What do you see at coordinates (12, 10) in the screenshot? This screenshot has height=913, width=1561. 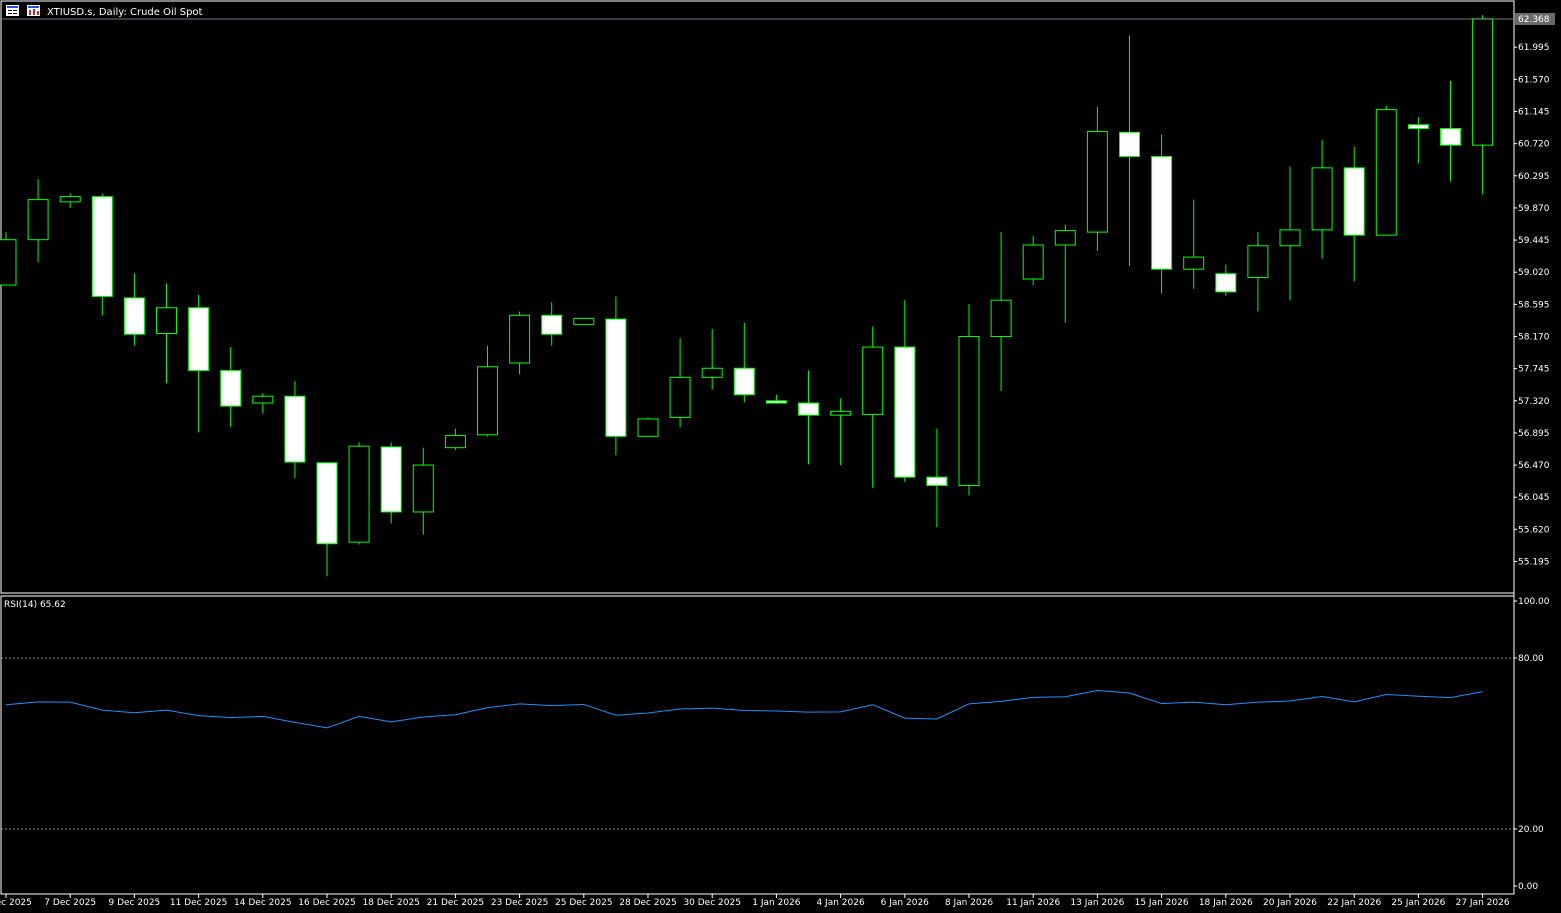 I see `grid-window-icon` at bounding box center [12, 10].